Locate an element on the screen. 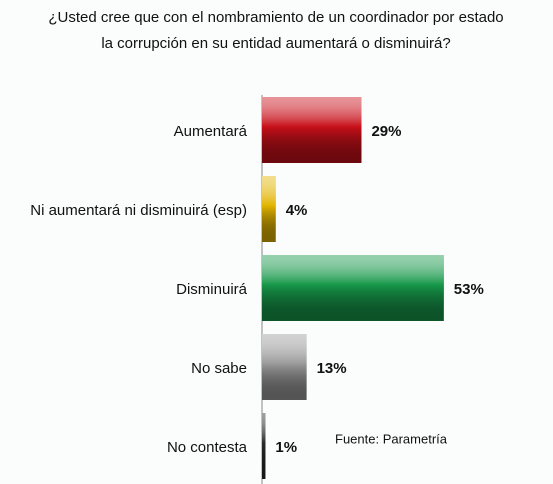 Image resolution: width=553 pixels, height=484 pixels. category-label: No contesta is located at coordinates (207, 447).